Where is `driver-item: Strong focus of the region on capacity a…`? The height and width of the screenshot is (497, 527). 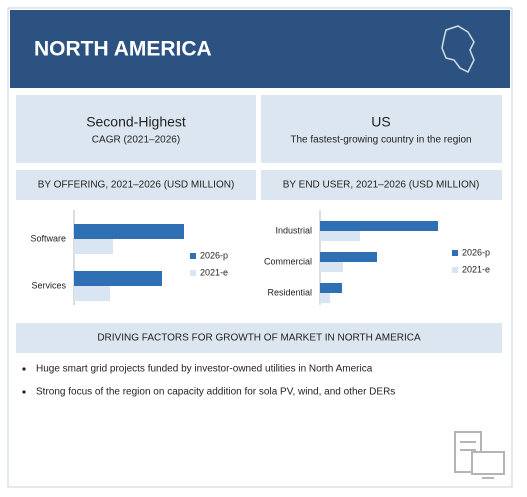
driver-item: Strong focus of the region on capacity a… is located at coordinates (215, 392).